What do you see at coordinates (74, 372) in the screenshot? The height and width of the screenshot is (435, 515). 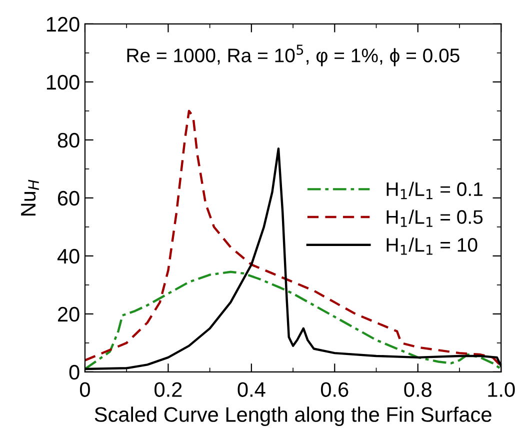 I see `y-tick-label: 0` at bounding box center [74, 372].